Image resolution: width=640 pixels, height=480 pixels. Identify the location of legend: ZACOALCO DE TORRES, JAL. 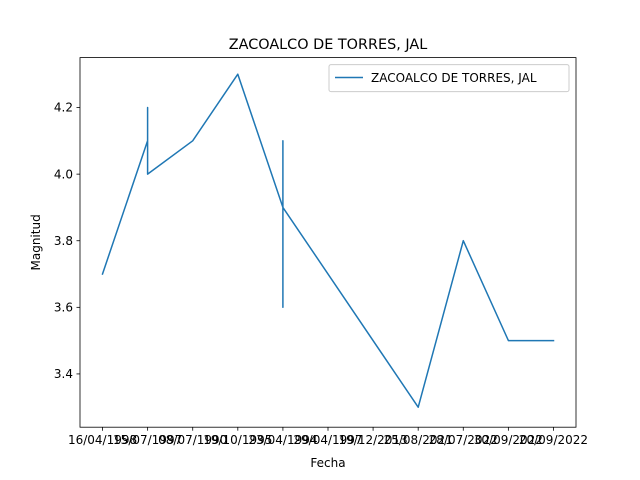
(449, 78).